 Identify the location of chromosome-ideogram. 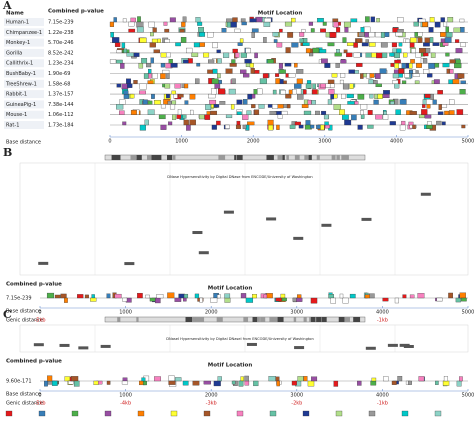
(235, 319).